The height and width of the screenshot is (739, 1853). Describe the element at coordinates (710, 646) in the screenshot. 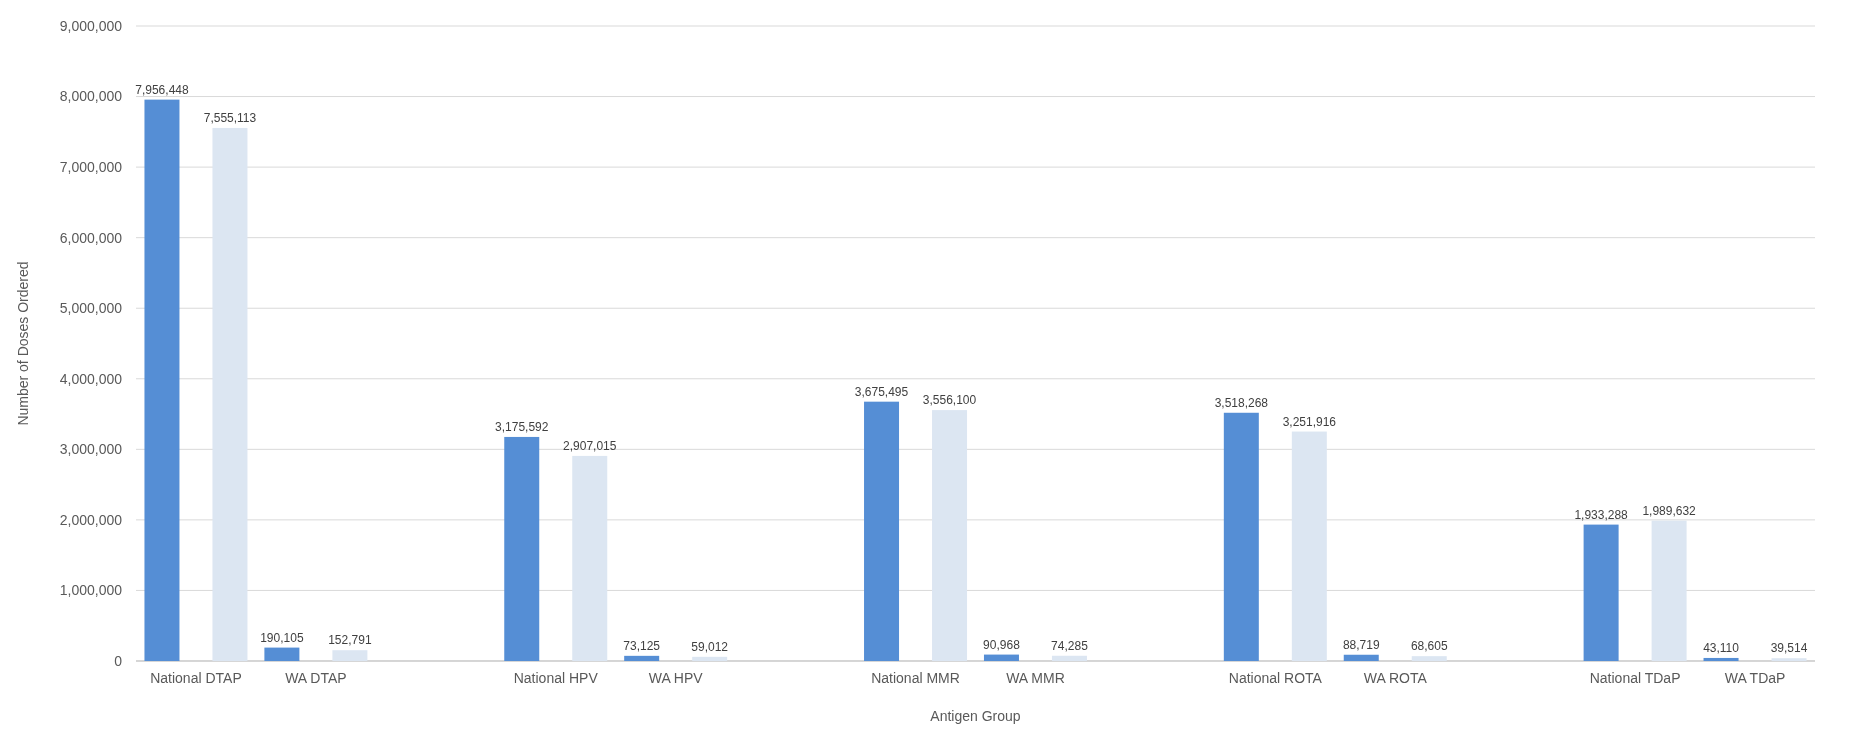

I see `data-label: 59,012` at that location.